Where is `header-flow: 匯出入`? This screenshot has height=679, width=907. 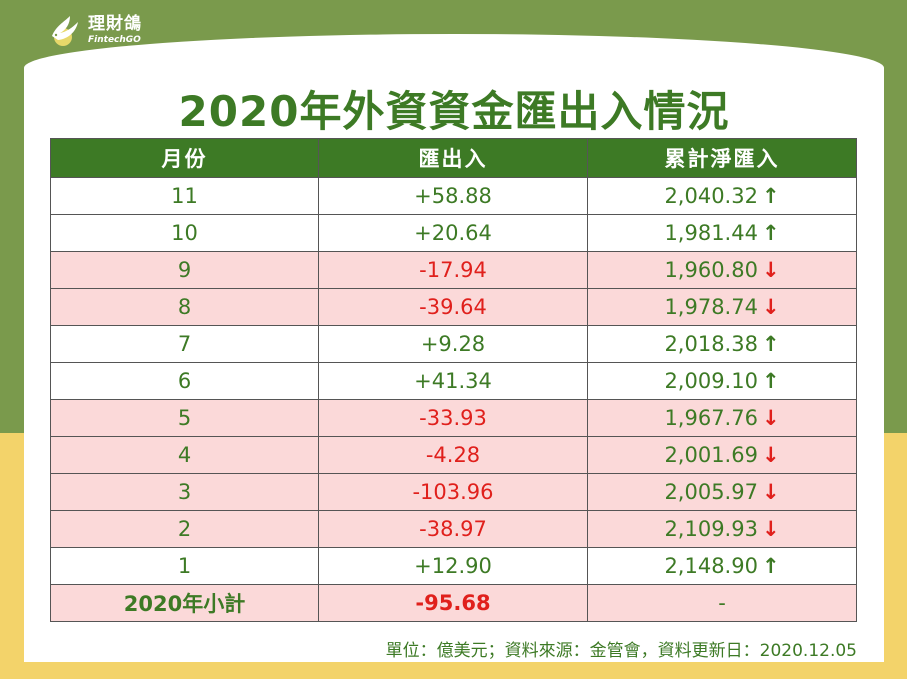 header-flow: 匯出入 is located at coordinates (453, 158).